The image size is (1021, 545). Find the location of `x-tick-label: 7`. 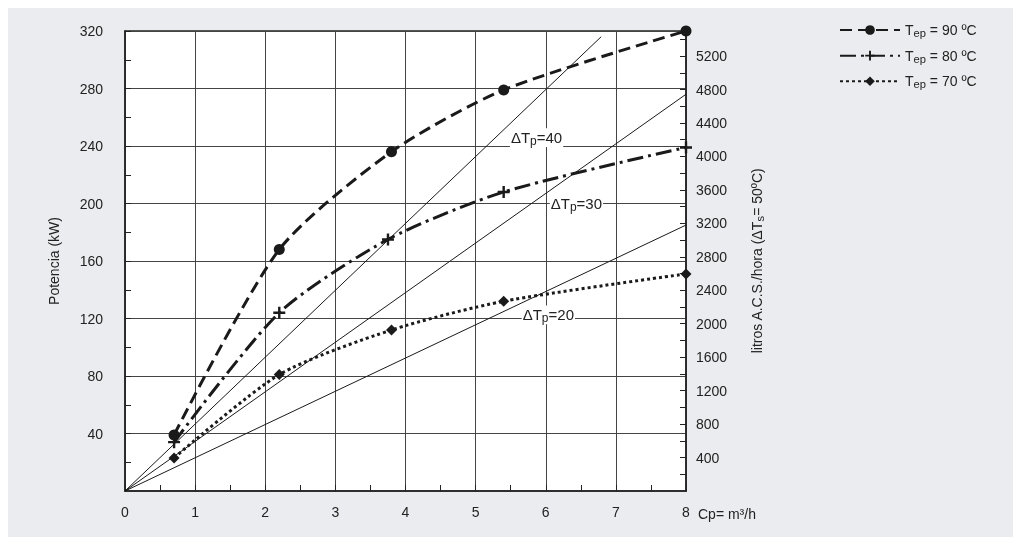

x-tick-label: 7 is located at coordinates (615, 512).